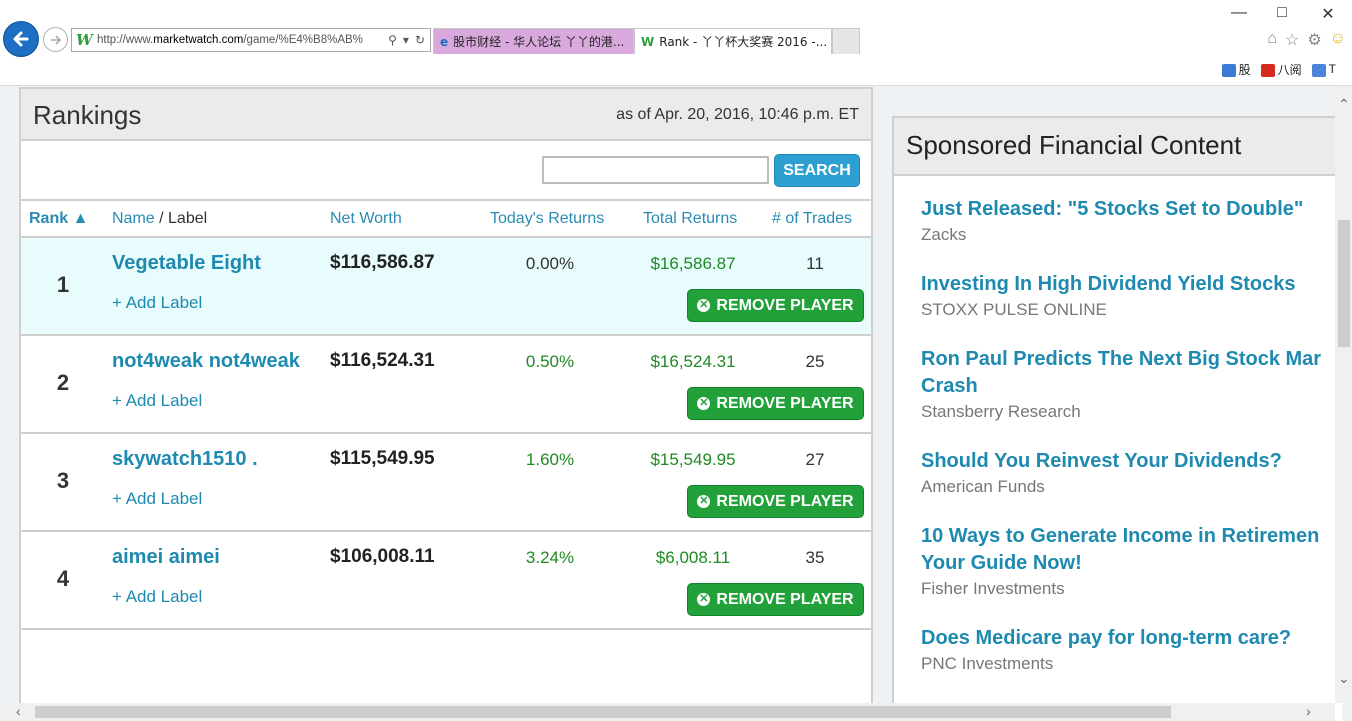 The height and width of the screenshot is (721, 1352). I want to click on star-icon: ☆, so click(1292, 40).